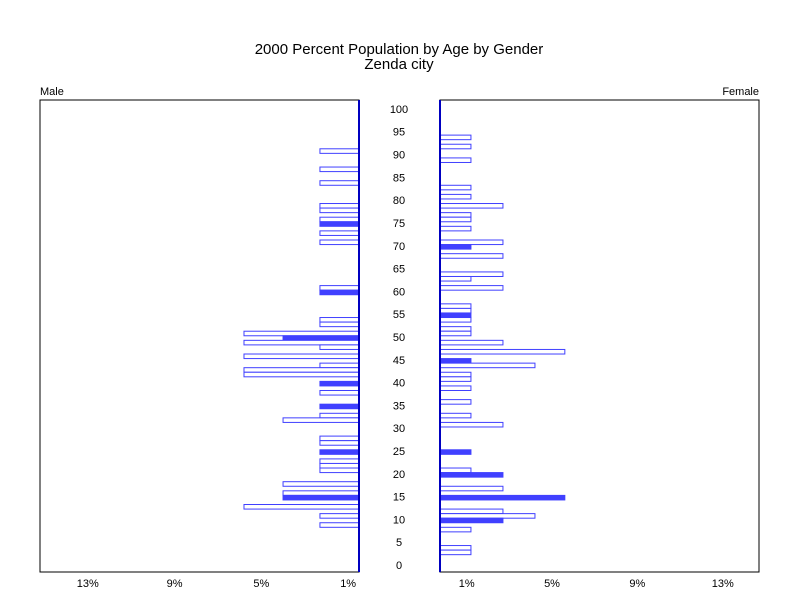 The width and height of the screenshot is (800, 600). I want to click on age-tick-label: 25, so click(399, 452).